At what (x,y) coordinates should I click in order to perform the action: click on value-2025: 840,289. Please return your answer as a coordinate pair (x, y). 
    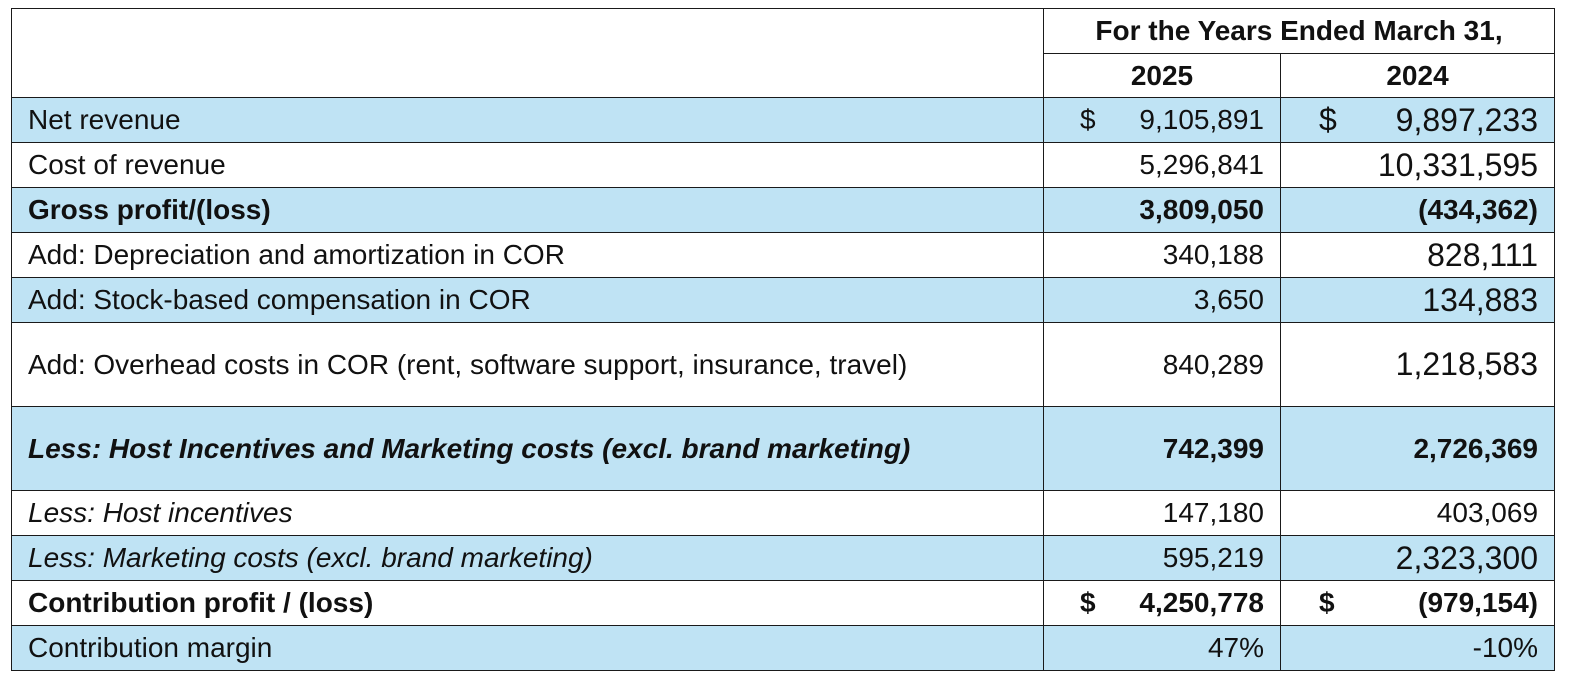
    Looking at the image, I should click on (1162, 364).